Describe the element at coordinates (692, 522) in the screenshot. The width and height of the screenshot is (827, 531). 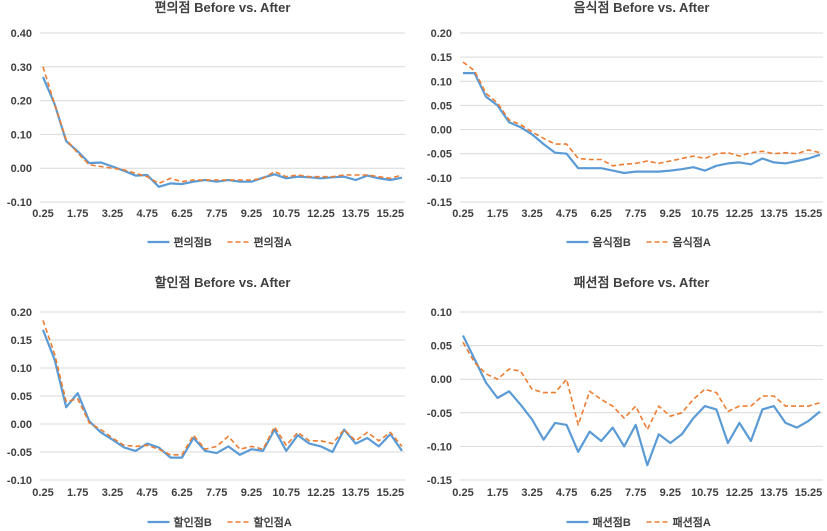
I see `legend-label: 패션점A` at that location.